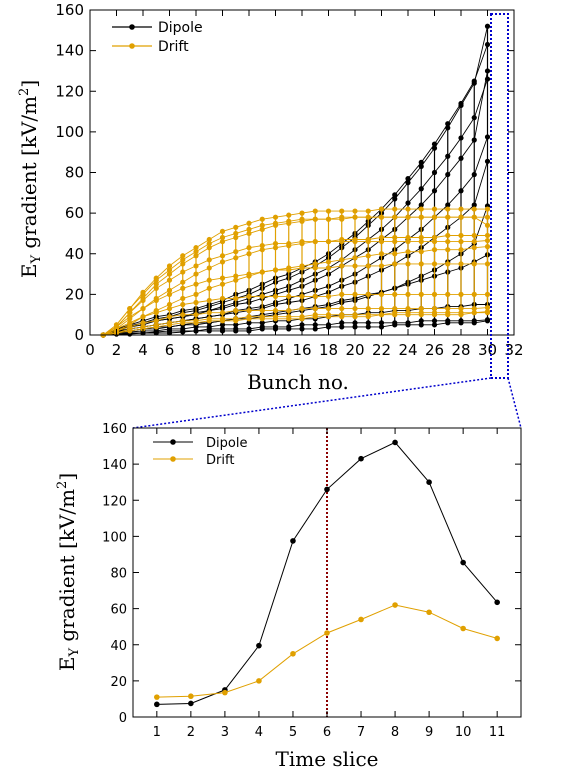 The height and width of the screenshot is (775, 564). What do you see at coordinates (62, 485) in the screenshot?
I see `bottom-y-label-sup: 2` at bounding box center [62, 485].